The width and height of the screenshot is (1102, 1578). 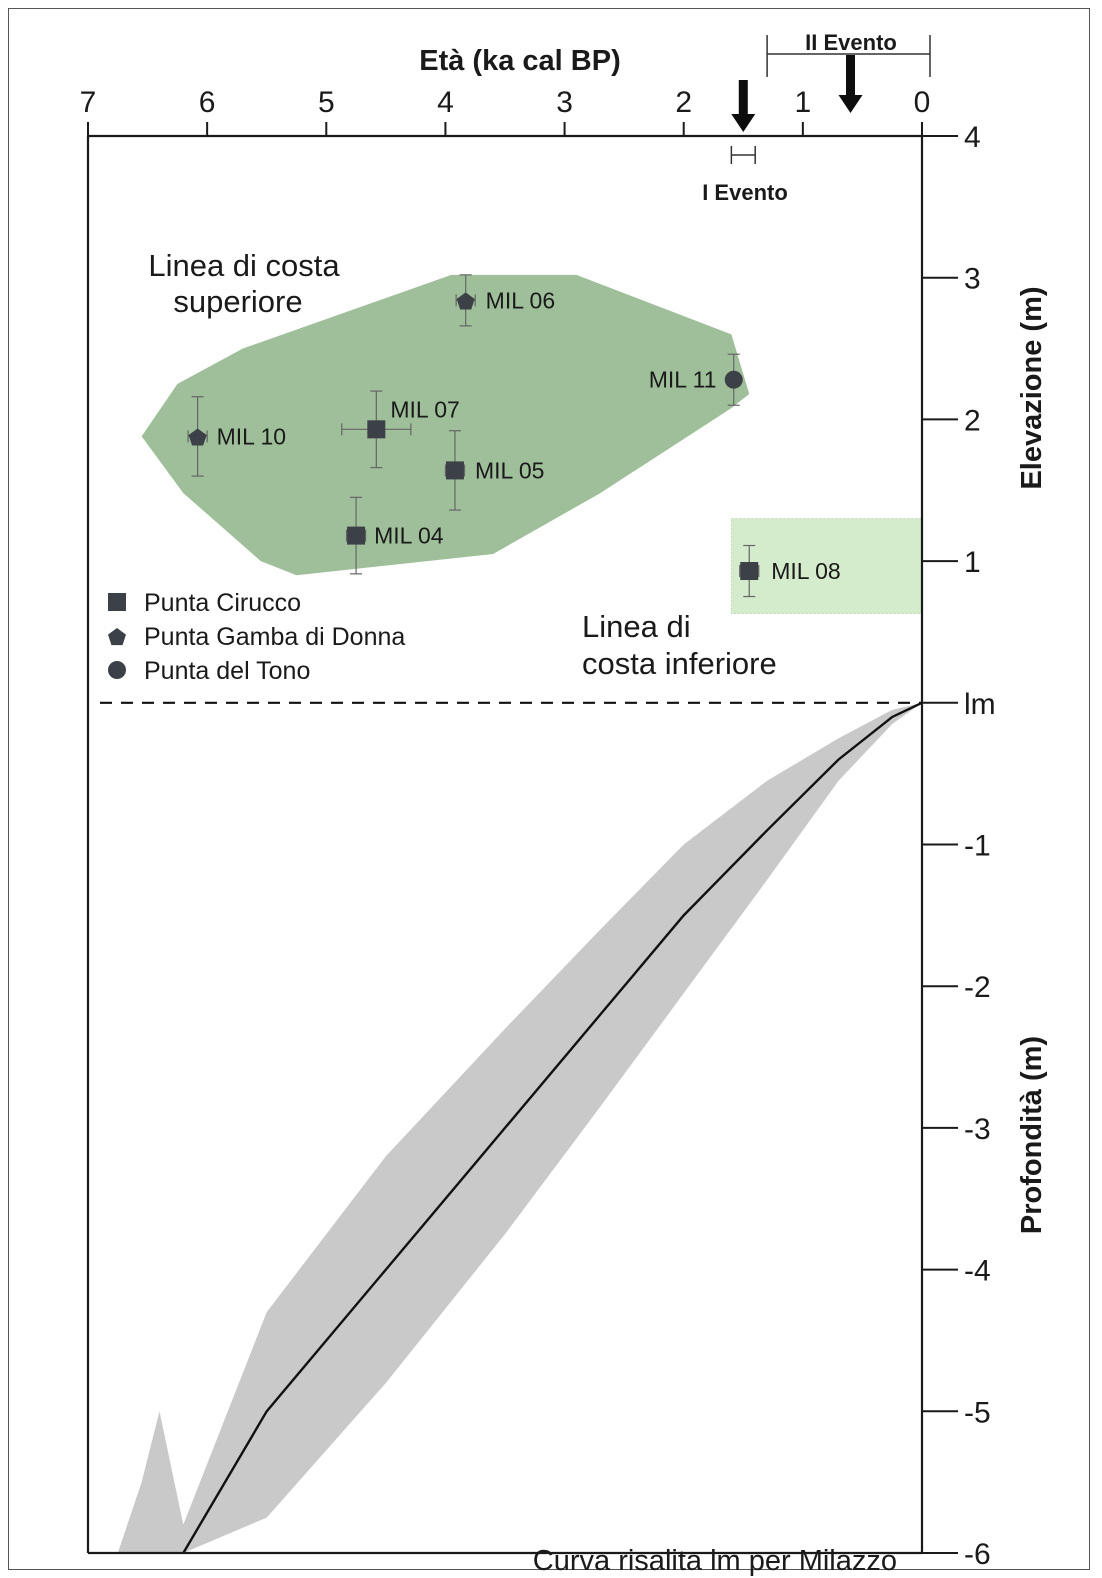 I want to click on y-axis-title-bottom: Profondità (m), so click(x=1032, y=1135).